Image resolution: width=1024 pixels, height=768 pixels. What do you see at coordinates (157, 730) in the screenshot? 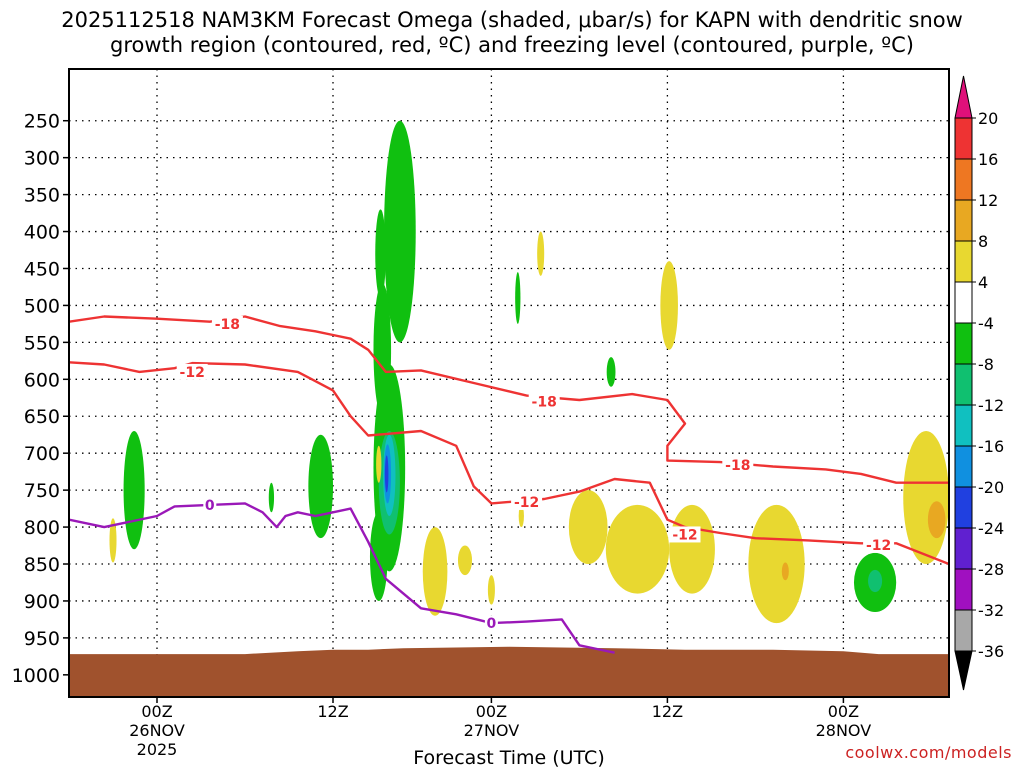
I see `x-tick-label-0-1: 26NOV` at bounding box center [157, 730].